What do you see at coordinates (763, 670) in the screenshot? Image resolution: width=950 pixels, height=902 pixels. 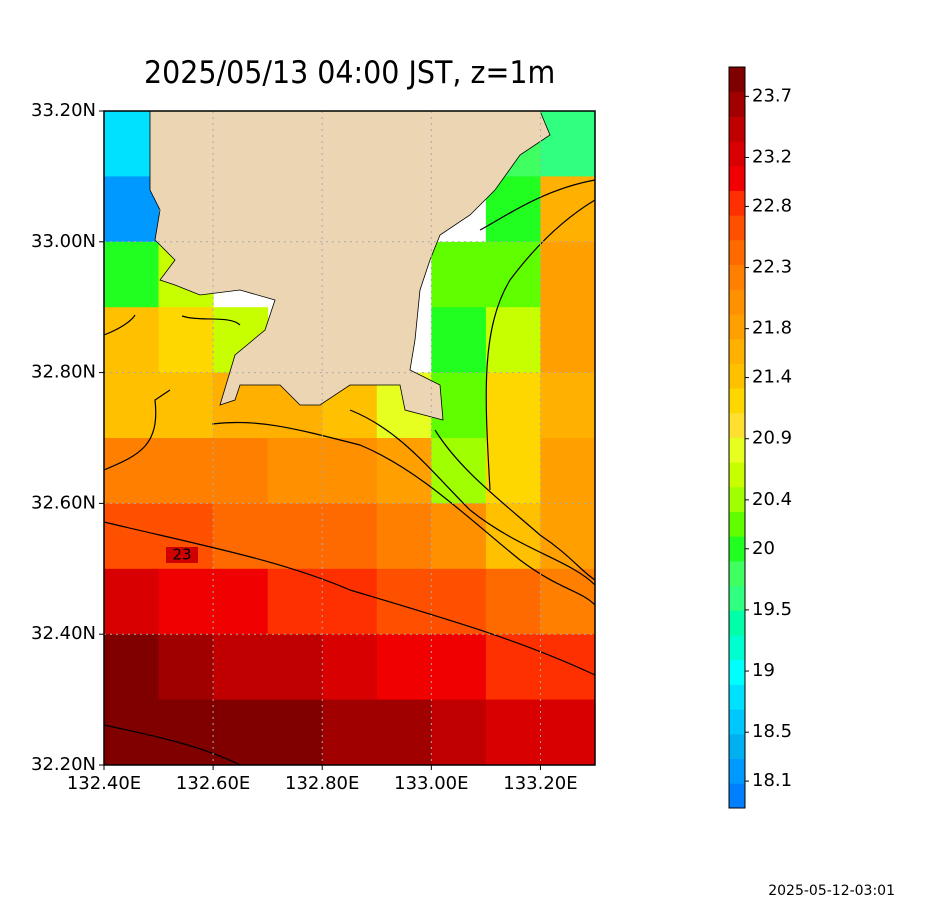 I see `colorbar-tick-label: 19` at bounding box center [763, 670].